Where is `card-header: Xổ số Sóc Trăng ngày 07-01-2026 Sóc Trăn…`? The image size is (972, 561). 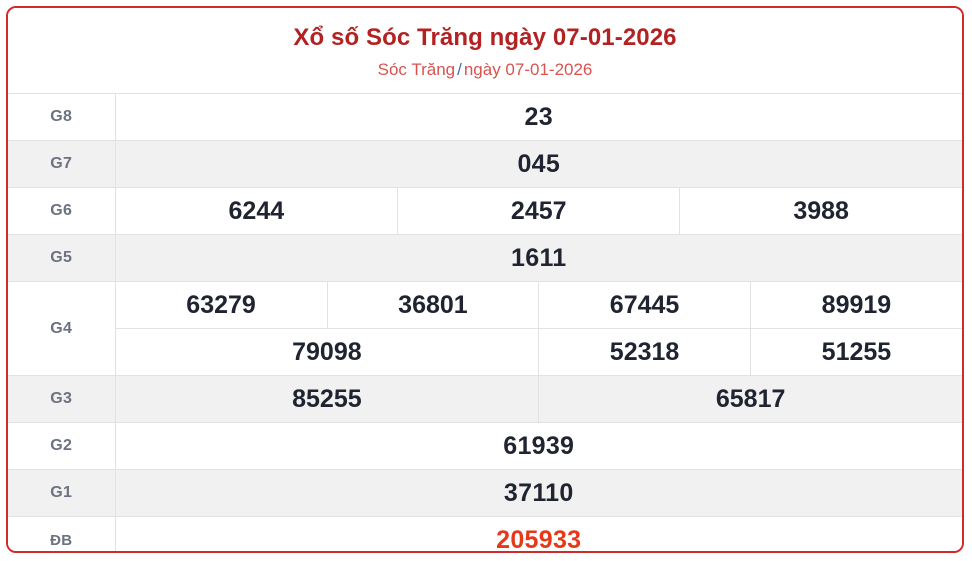 card-header: Xổ số Sóc Trăng ngày 07-01-2026 Sóc Trăn… is located at coordinates (485, 50).